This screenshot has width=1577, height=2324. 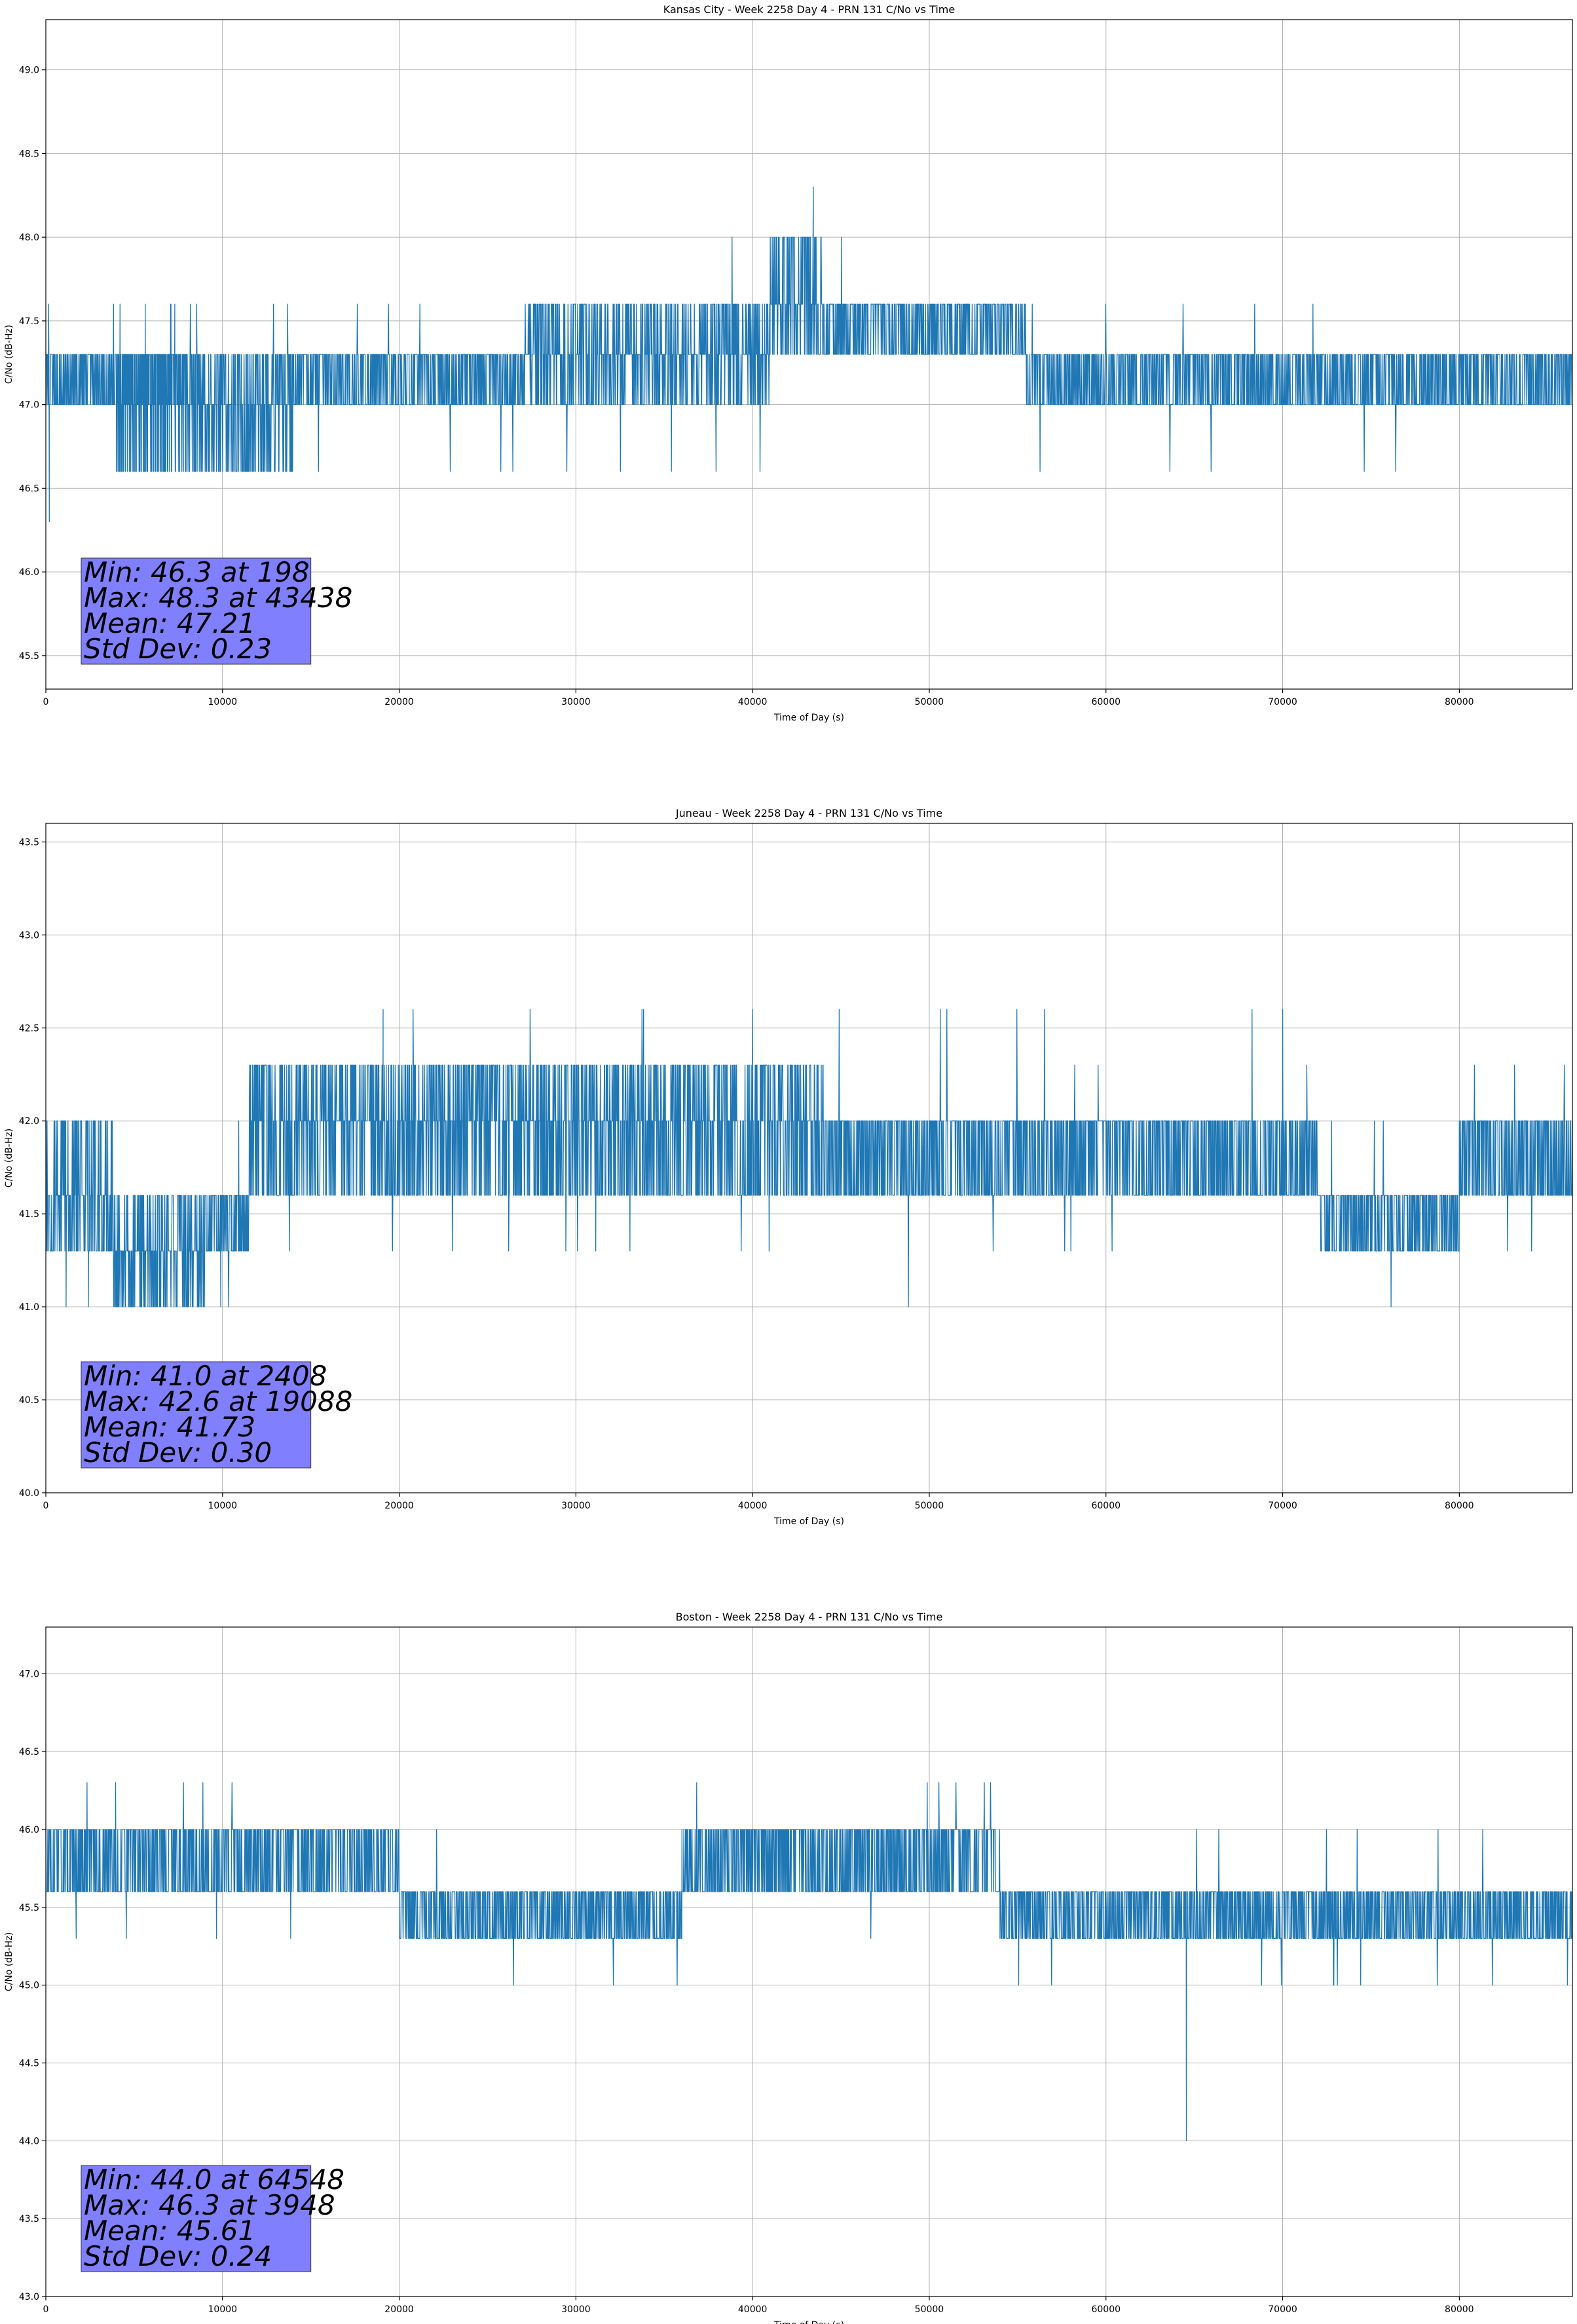 What do you see at coordinates (178, 649) in the screenshot?
I see `stats-line: Std Dev: 0.23` at bounding box center [178, 649].